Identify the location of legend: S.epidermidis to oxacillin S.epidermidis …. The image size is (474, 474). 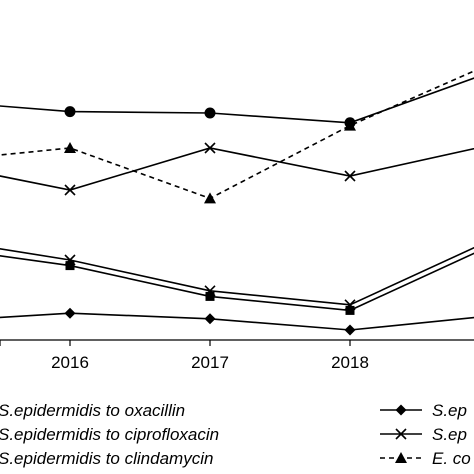
(235, 434).